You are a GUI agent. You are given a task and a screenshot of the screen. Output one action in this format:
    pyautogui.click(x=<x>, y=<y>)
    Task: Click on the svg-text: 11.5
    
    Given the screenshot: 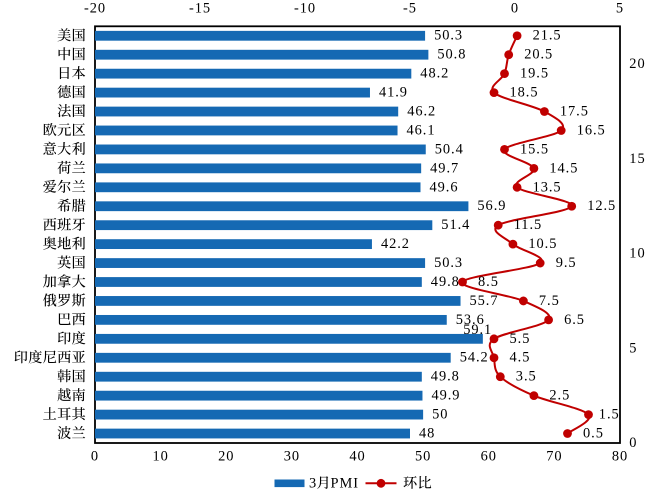 What is the action you would take?
    pyautogui.click(x=528, y=225)
    